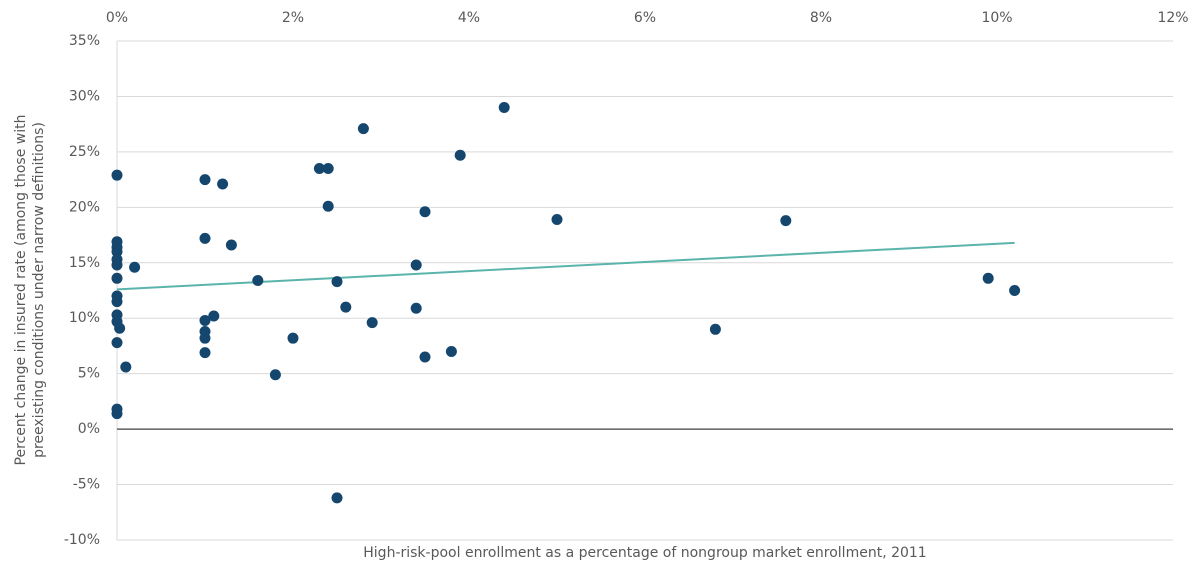  What do you see at coordinates (89, 429) in the screenshot?
I see `y-tick-label: 0%` at bounding box center [89, 429].